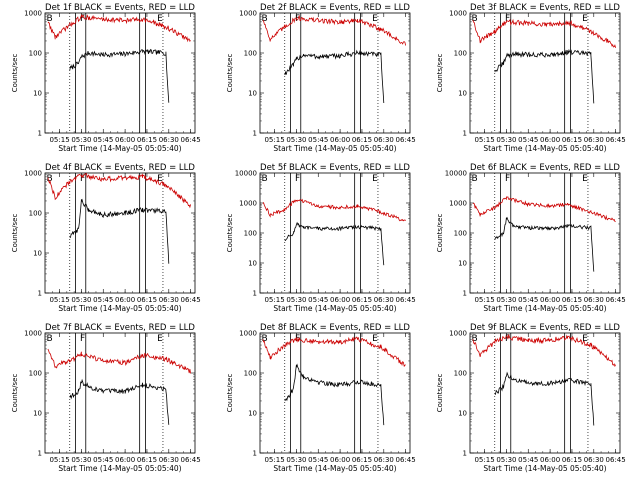  What do you see at coordinates (120, 8) in the screenshot?
I see `chart-title: Det 1f BLACK = Events, RED = LLD` at bounding box center [120, 8].